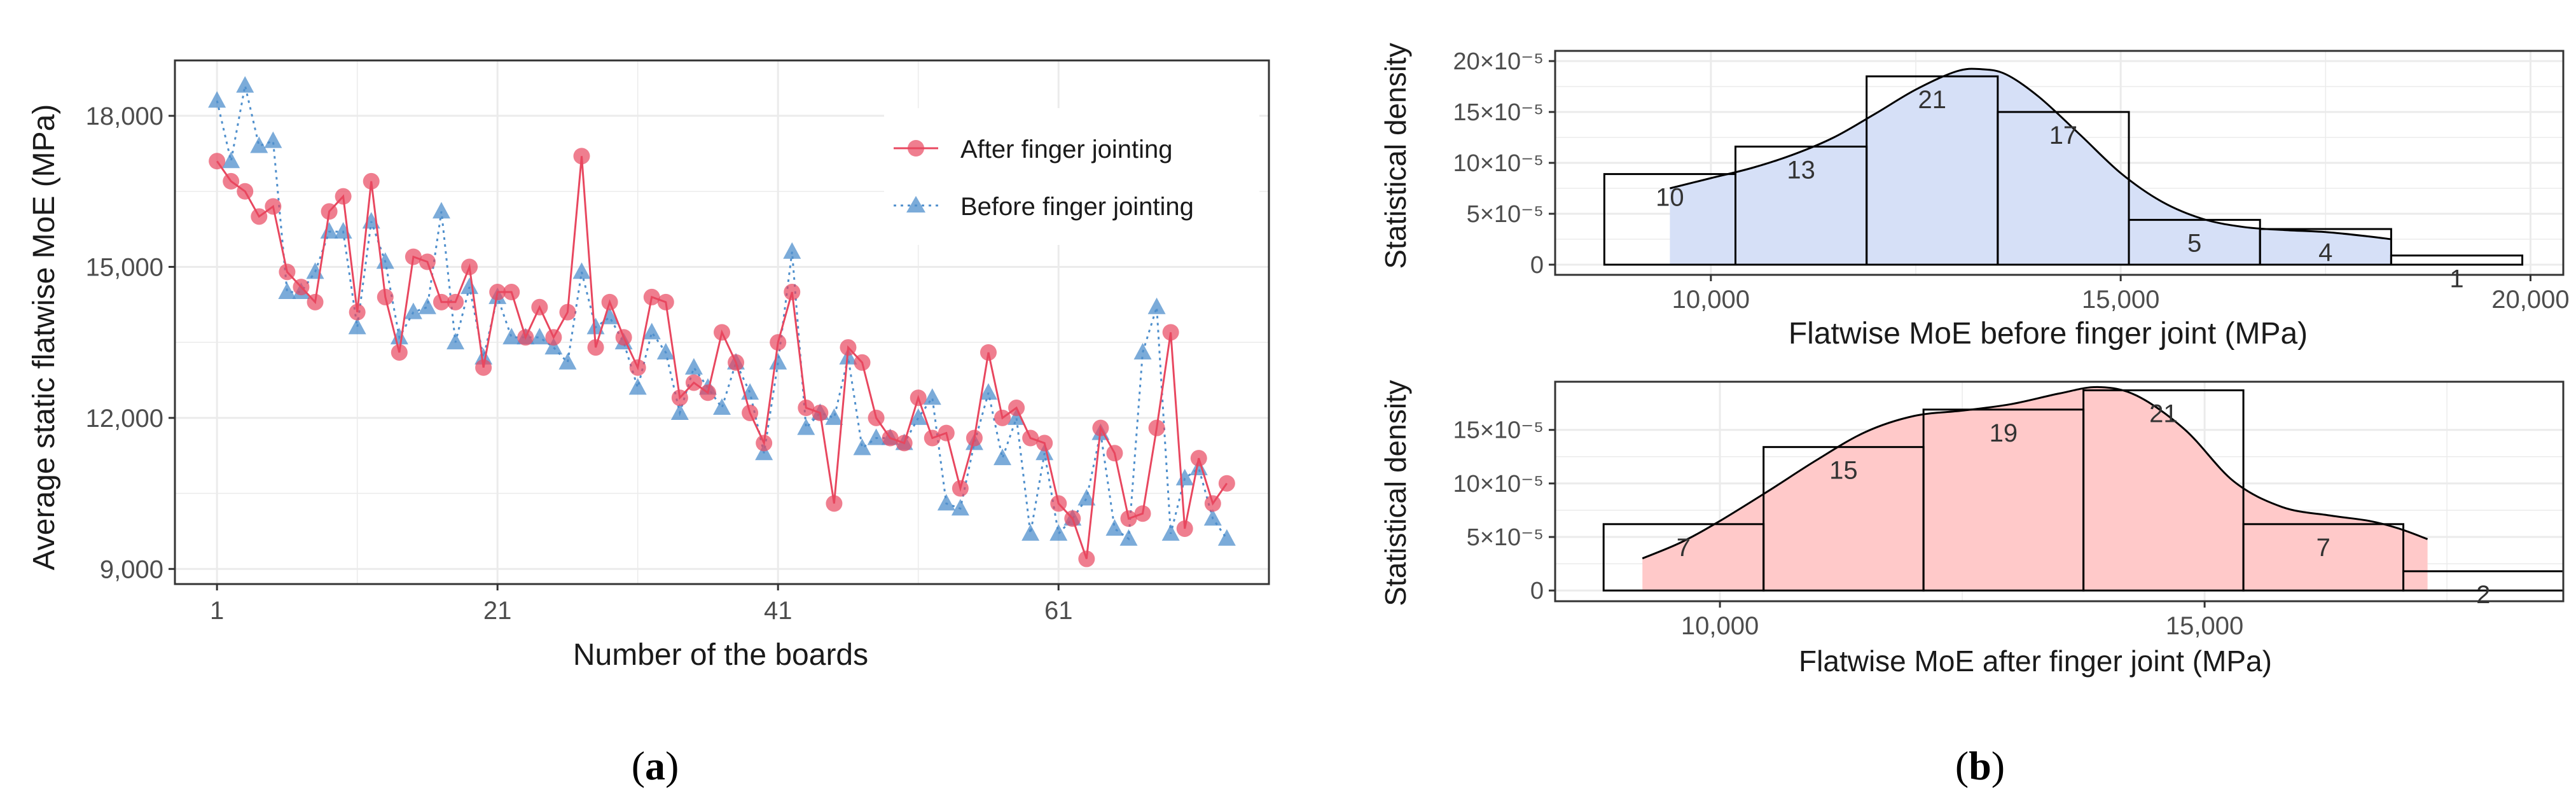 This screenshot has height=808, width=2576. What do you see at coordinates (1071, 177) in the screenshot?
I see `legend-background` at bounding box center [1071, 177].